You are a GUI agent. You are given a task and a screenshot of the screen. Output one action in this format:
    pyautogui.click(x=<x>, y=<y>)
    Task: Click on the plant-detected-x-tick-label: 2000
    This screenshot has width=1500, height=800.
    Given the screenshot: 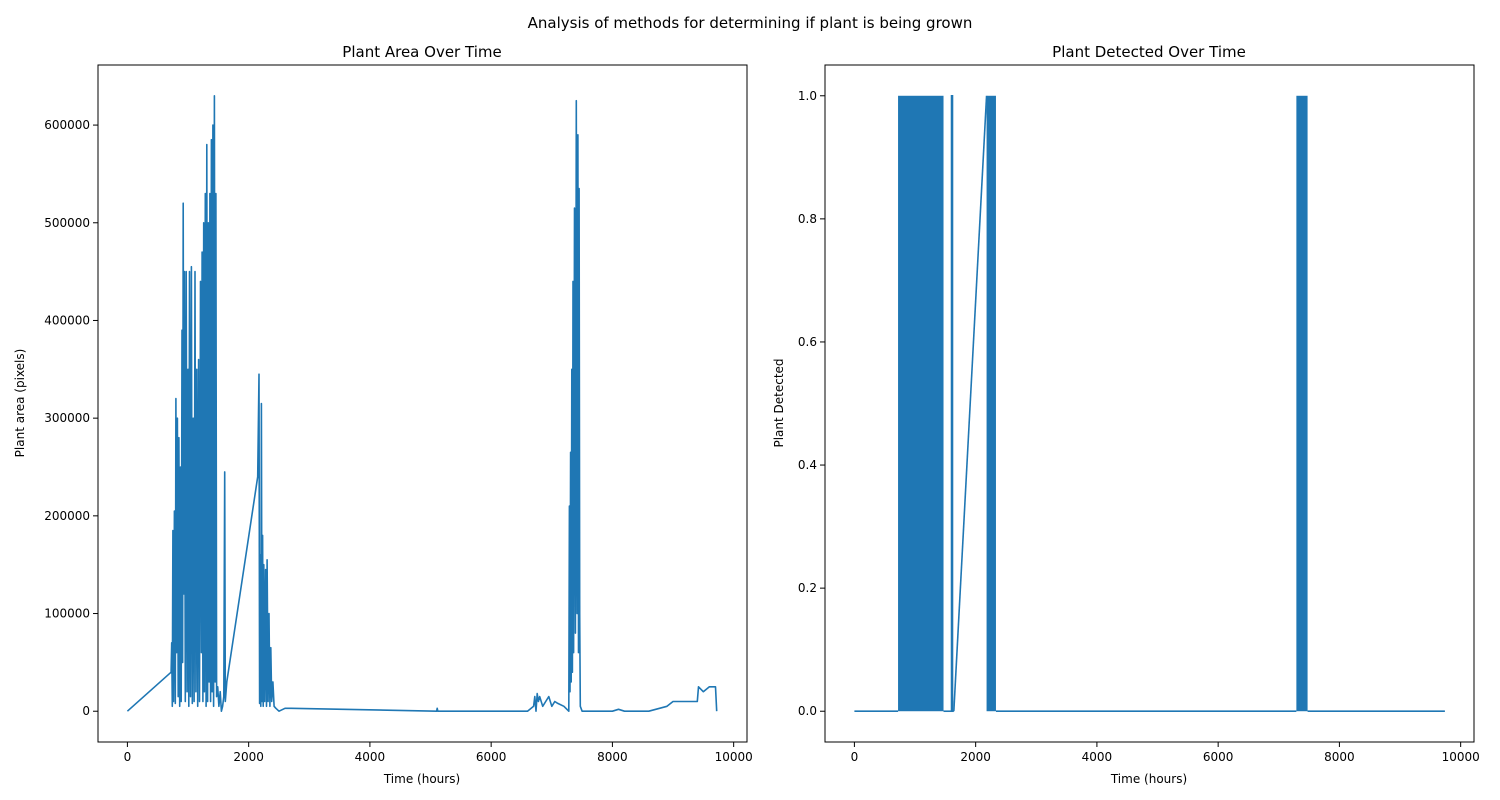 What is the action you would take?
    pyautogui.click(x=975, y=757)
    